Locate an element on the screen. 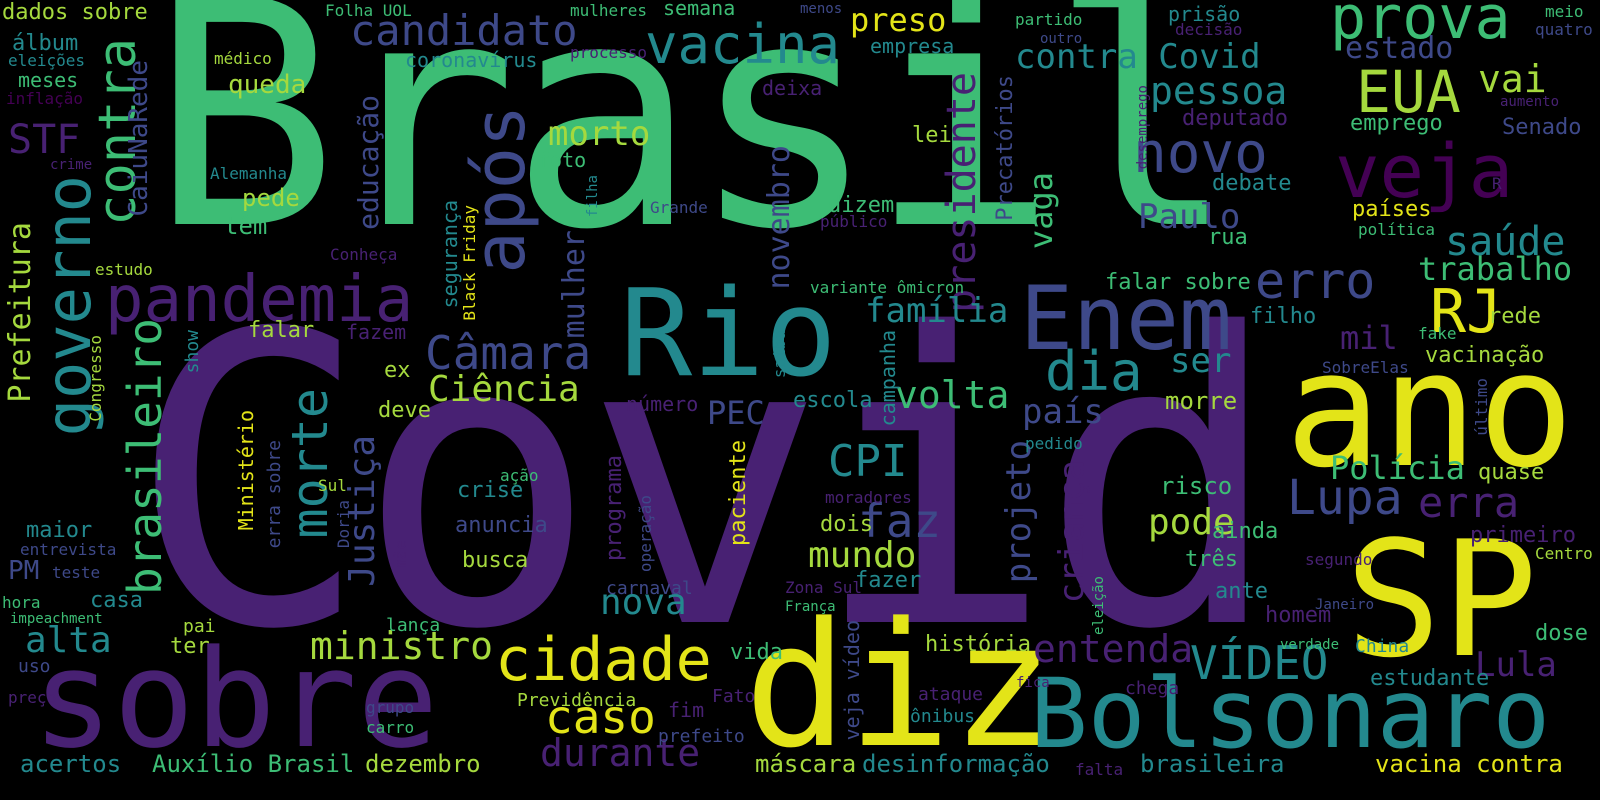 This screenshot has height=800, width=1600. word-senado: Senado is located at coordinates (1542, 127).